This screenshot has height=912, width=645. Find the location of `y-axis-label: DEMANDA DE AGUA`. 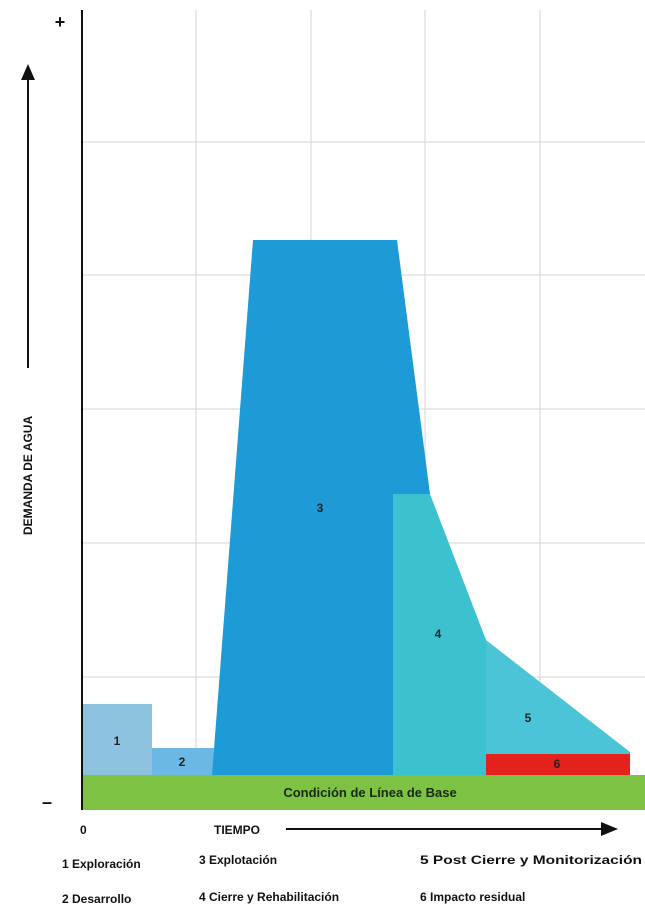

y-axis-label: DEMANDA DE AGUA is located at coordinates (28, 475).